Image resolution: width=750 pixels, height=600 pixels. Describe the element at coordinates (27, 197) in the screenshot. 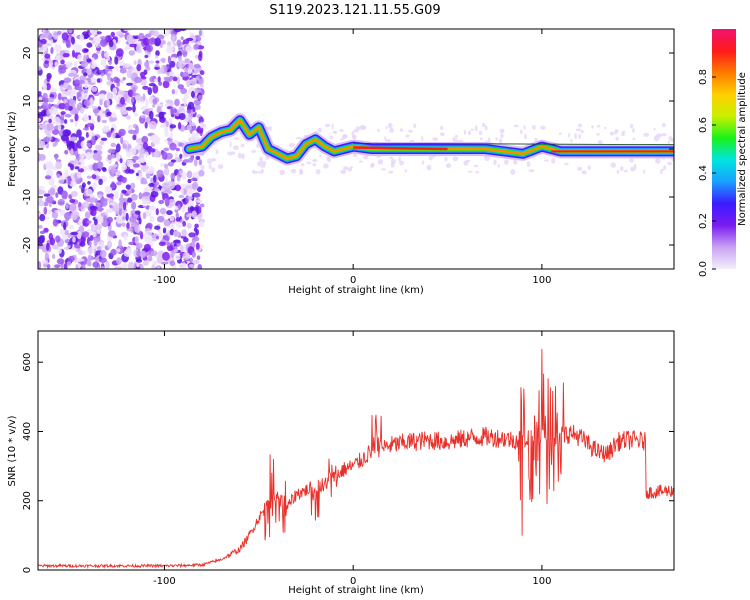

I see `spectrogram-y-tick-label: -10` at that location.